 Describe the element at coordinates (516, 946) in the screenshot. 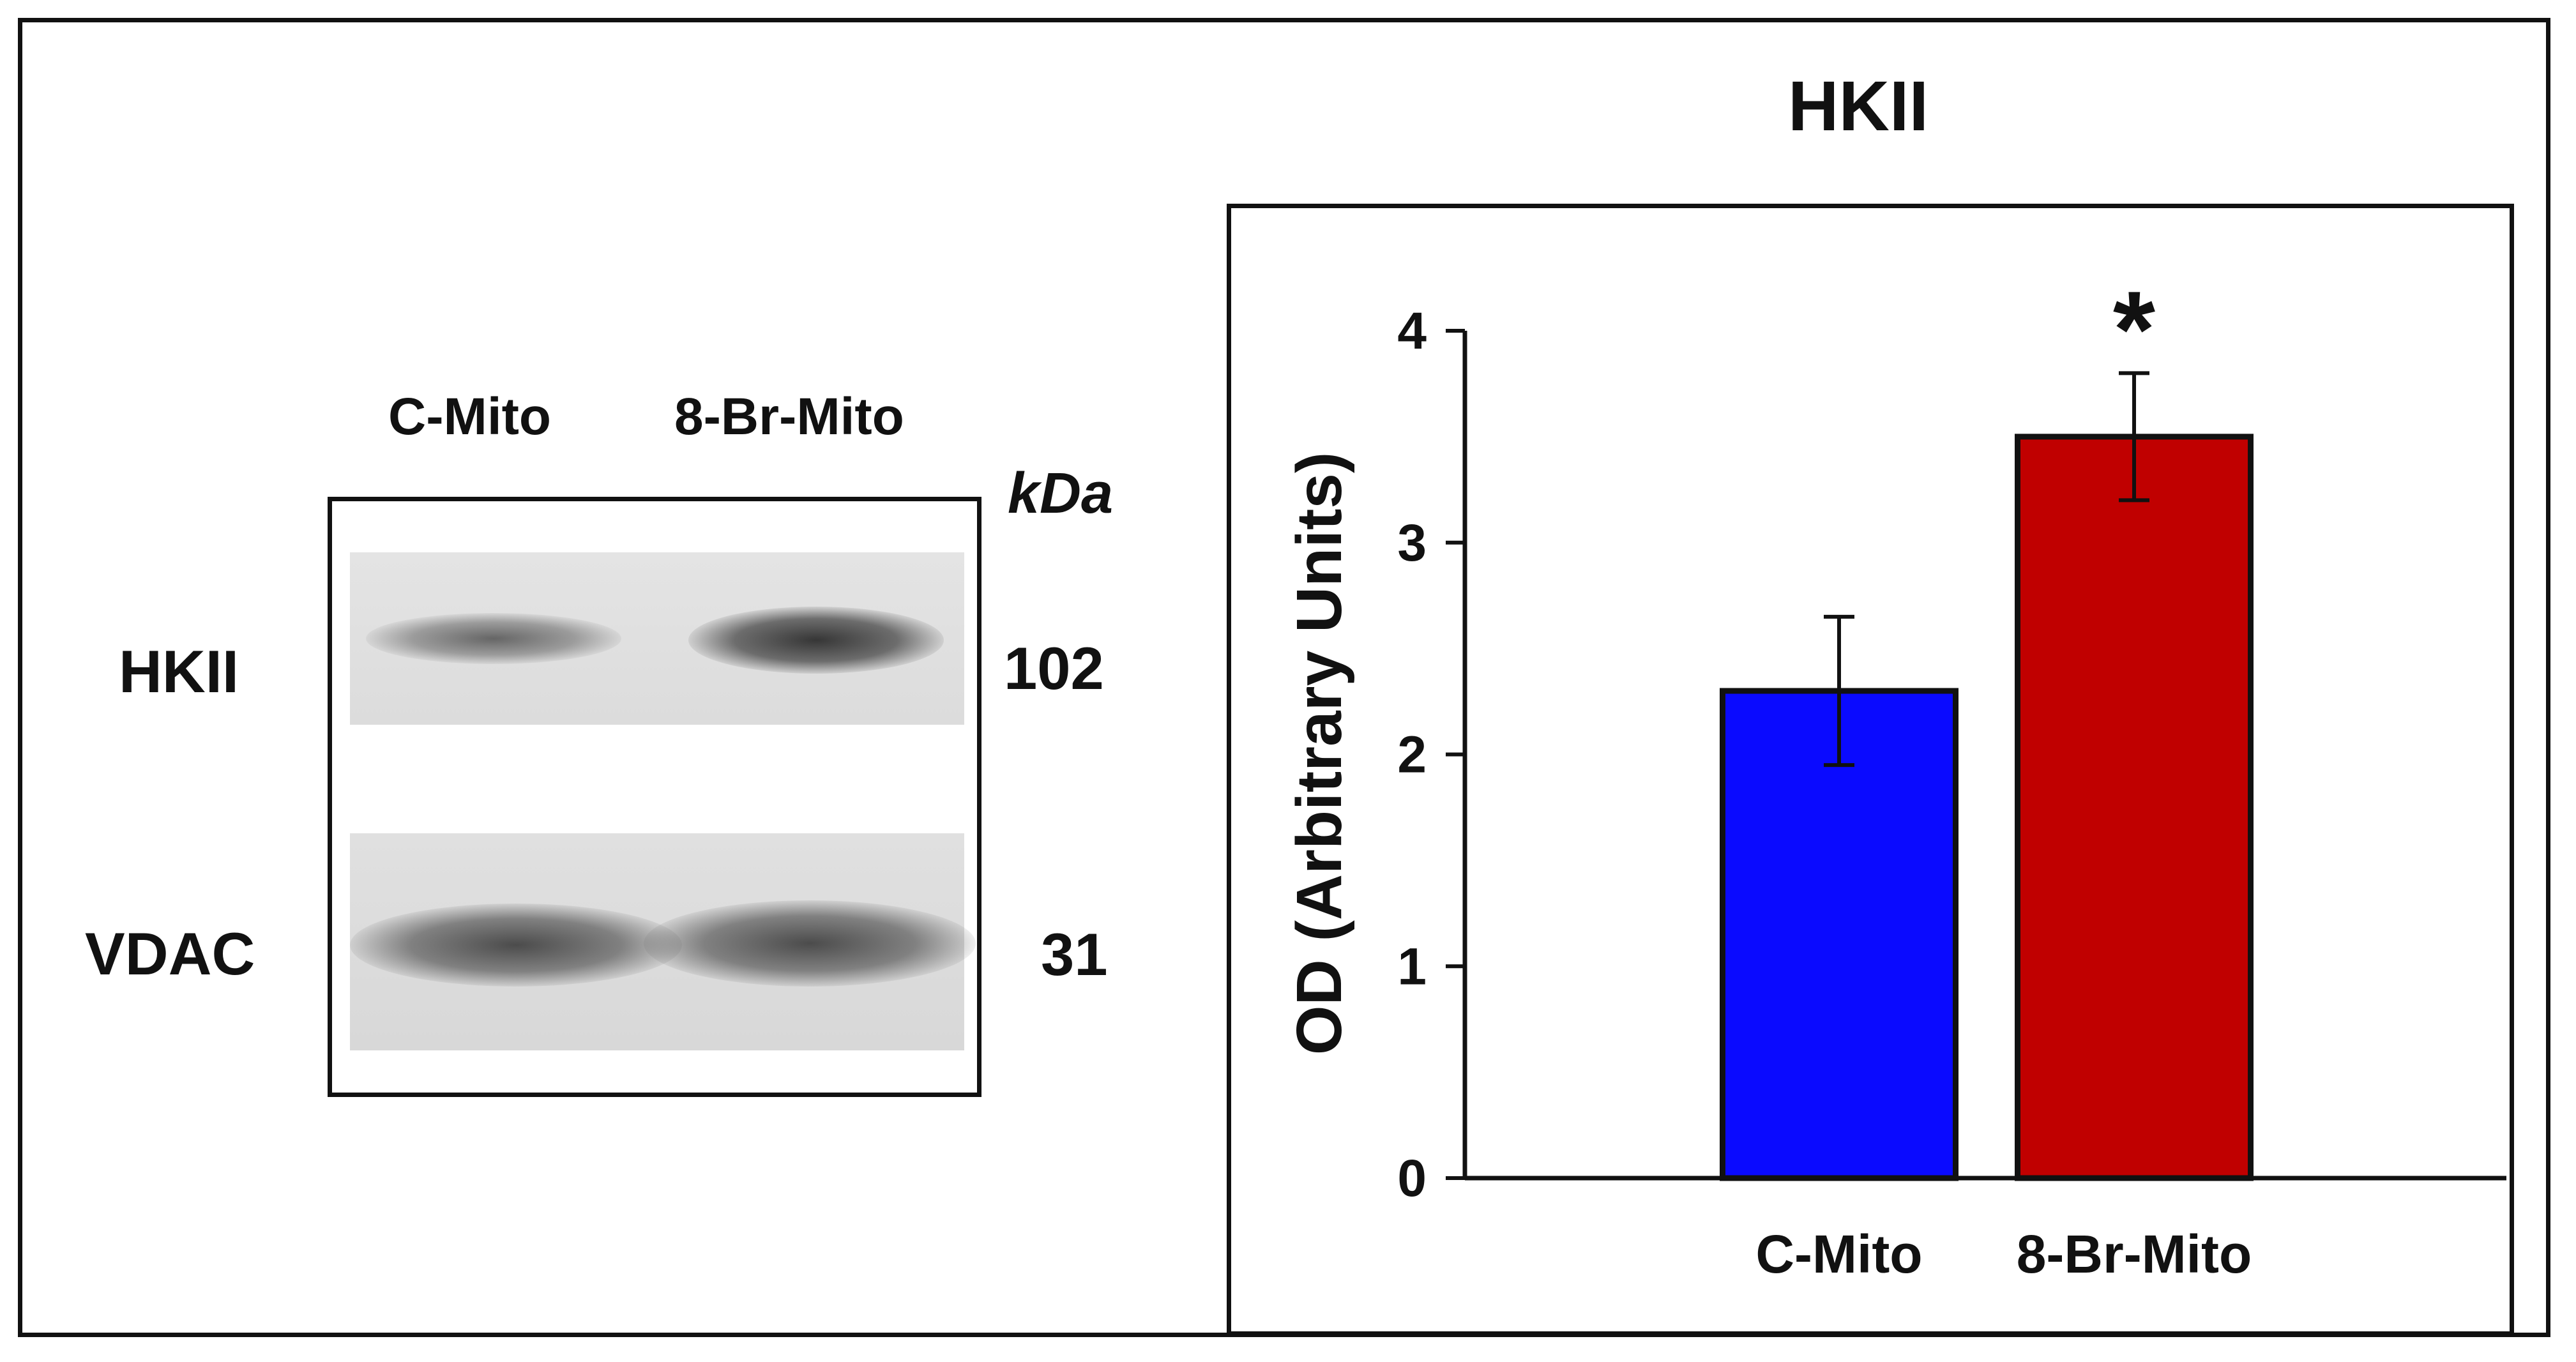

I see `band-vdac-c-mito` at that location.